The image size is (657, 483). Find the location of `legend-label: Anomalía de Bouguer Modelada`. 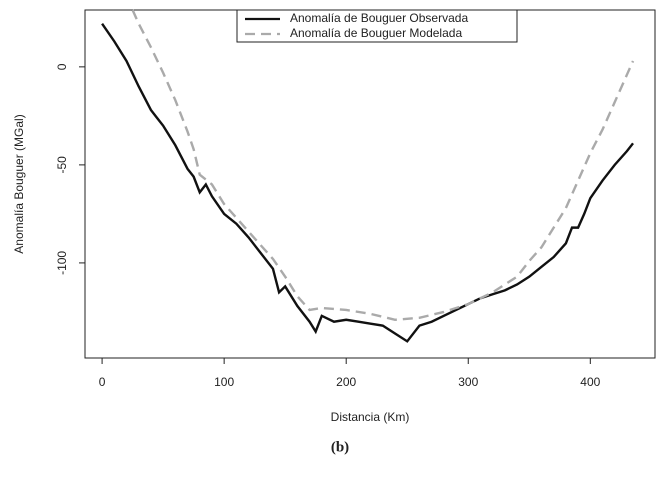

legend-label: Anomalía de Bouguer Modelada is located at coordinates (376, 33).